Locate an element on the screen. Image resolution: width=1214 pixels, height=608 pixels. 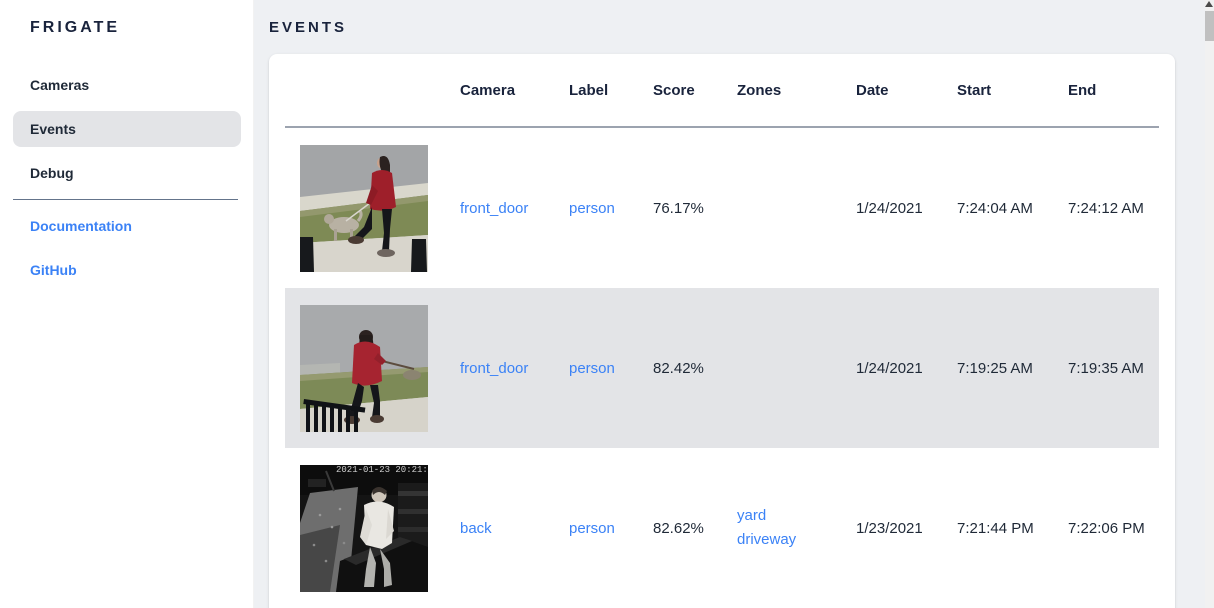
events-table-header: Camera Label Score Zones Date Start End is located at coordinates (722, 91).